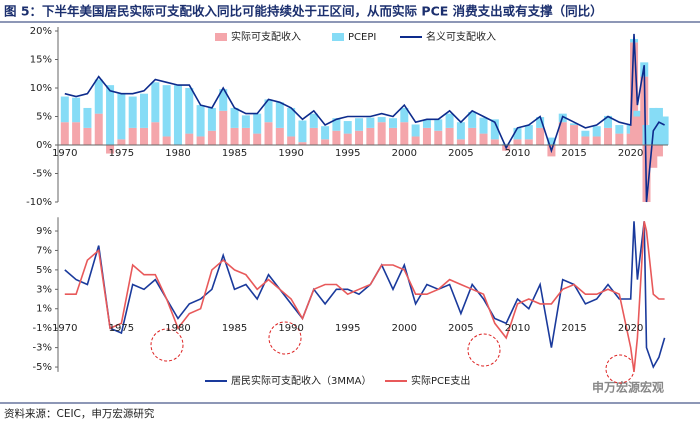 This screenshot has height=425, width=700. Describe the element at coordinates (177, 328) in the screenshot. I see `x-tick-label: 1980` at that location.